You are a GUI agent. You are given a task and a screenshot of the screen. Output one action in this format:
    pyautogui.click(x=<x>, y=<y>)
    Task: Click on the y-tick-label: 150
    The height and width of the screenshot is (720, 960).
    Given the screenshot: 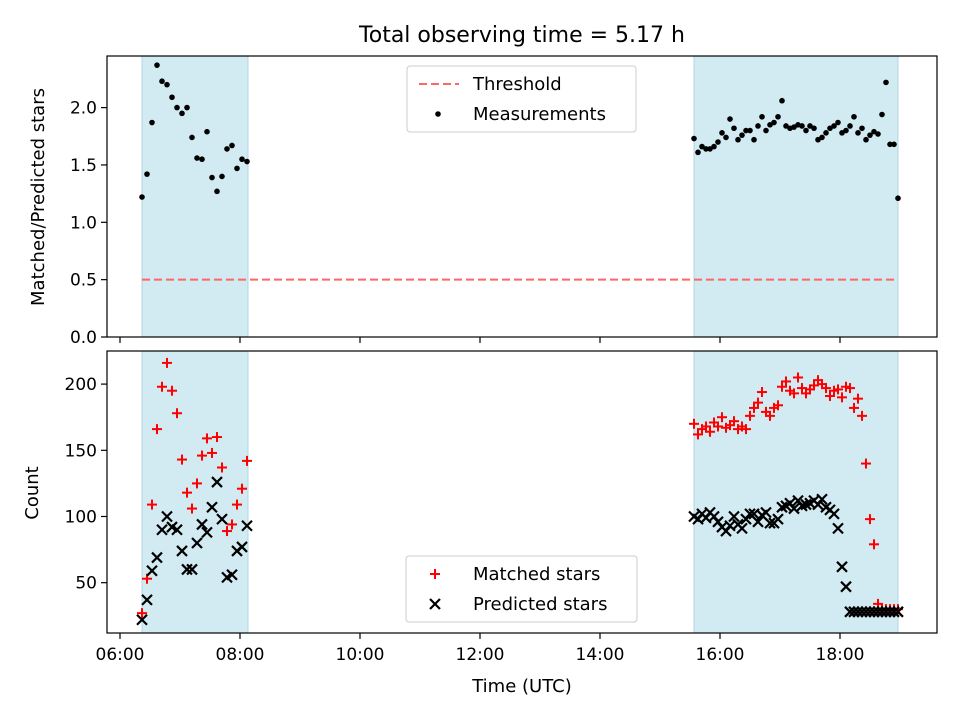 What is the action you would take?
    pyautogui.click(x=81, y=451)
    